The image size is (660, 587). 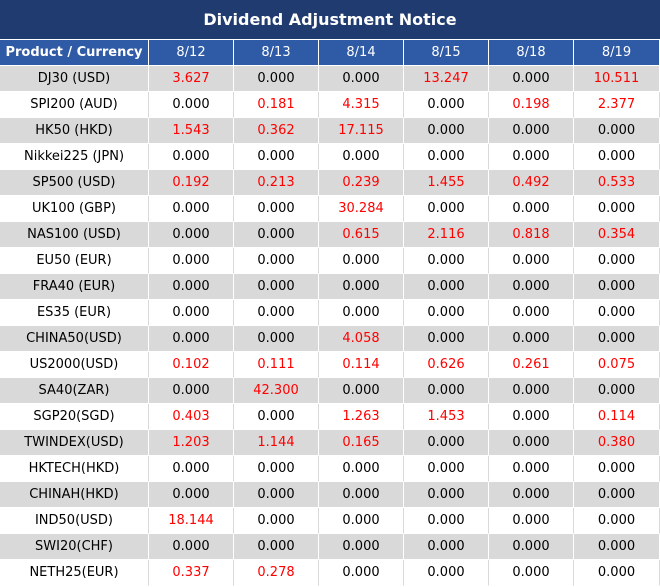 What do you see at coordinates (617, 235) in the screenshot?
I see `adjustment-value: 0.354` at bounding box center [617, 235].